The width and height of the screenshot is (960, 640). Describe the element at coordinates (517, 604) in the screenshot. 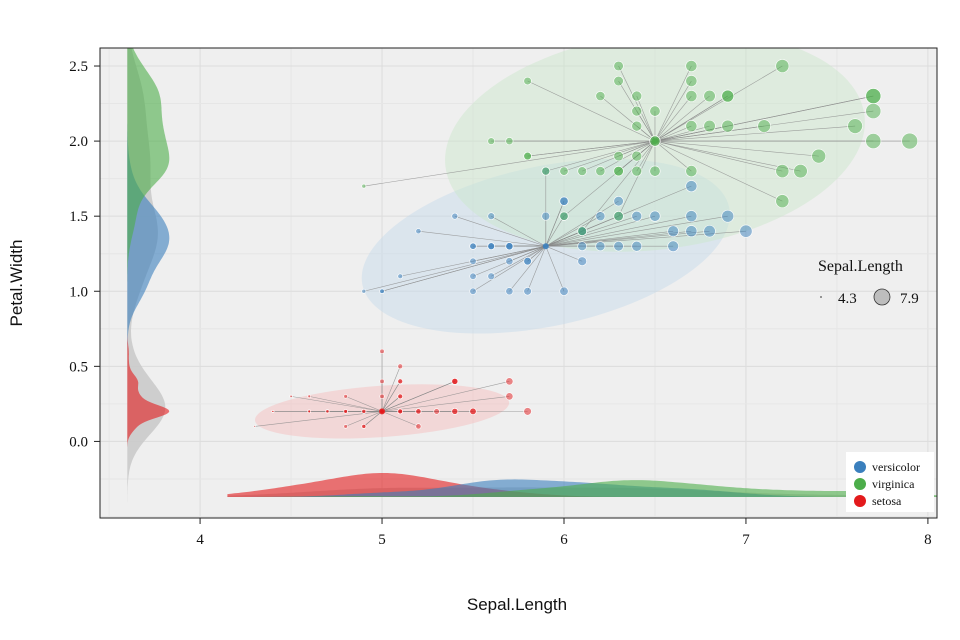

I see `x-axis-title: Sepal.Length` at that location.